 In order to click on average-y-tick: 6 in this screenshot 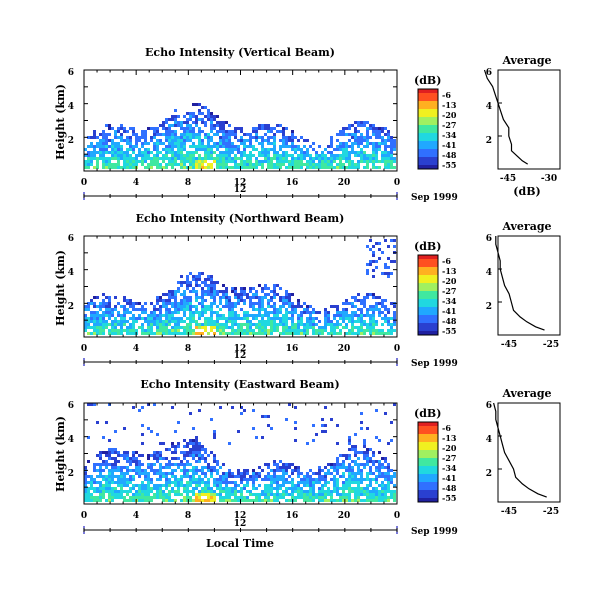, I will do `click(489, 73)`.